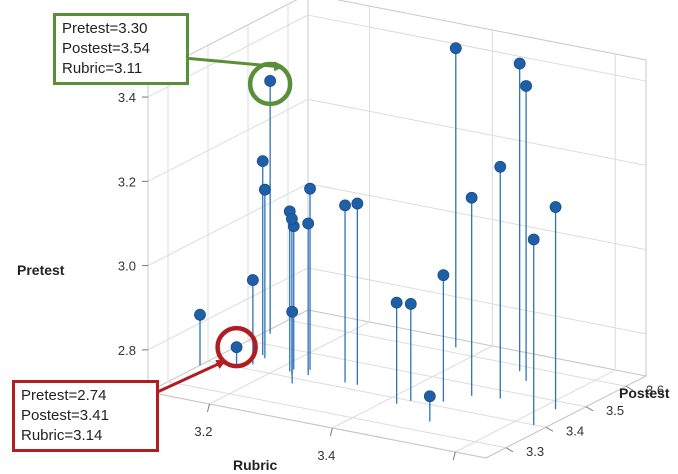  I want to click on annotation-top-line-2: Postest=3.54, so click(106, 48).